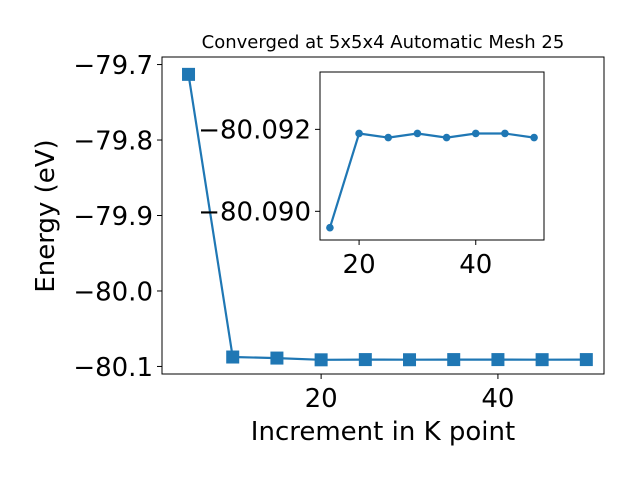 Image resolution: width=640 pixels, height=480 pixels. I want to click on inset-x-tick-label: 20, so click(359, 265).